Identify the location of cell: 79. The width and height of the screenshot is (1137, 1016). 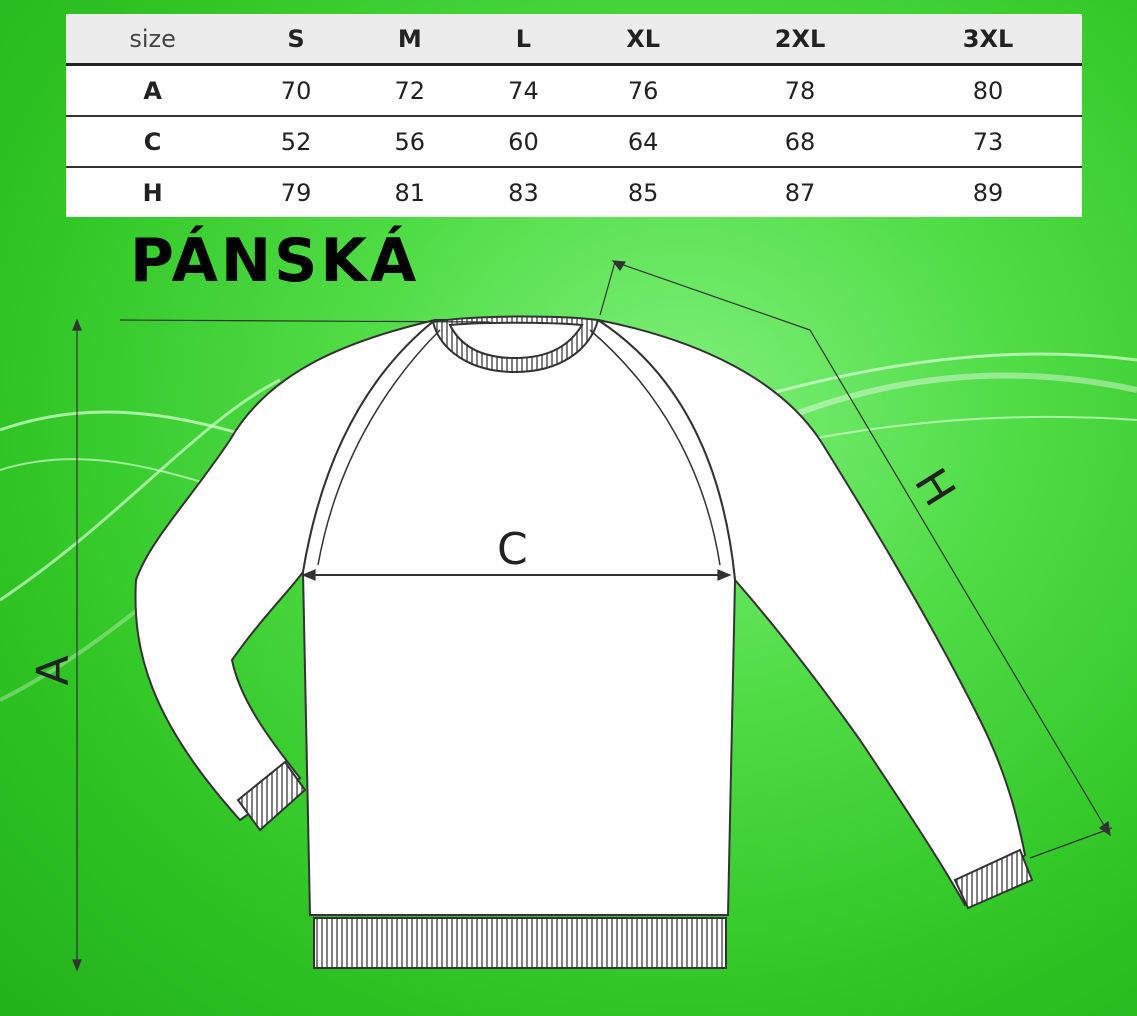
(296, 191).